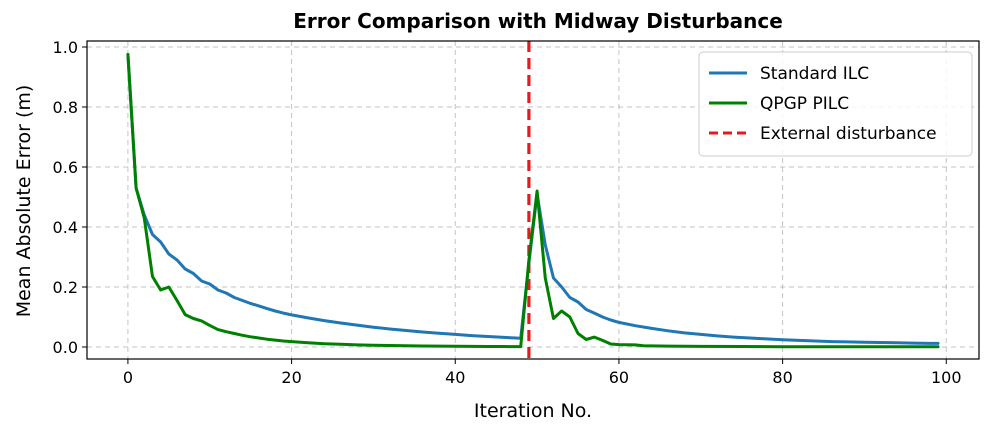 This screenshot has height=435, width=997. I want to click on y-tick-label: 1.0, so click(65, 47).